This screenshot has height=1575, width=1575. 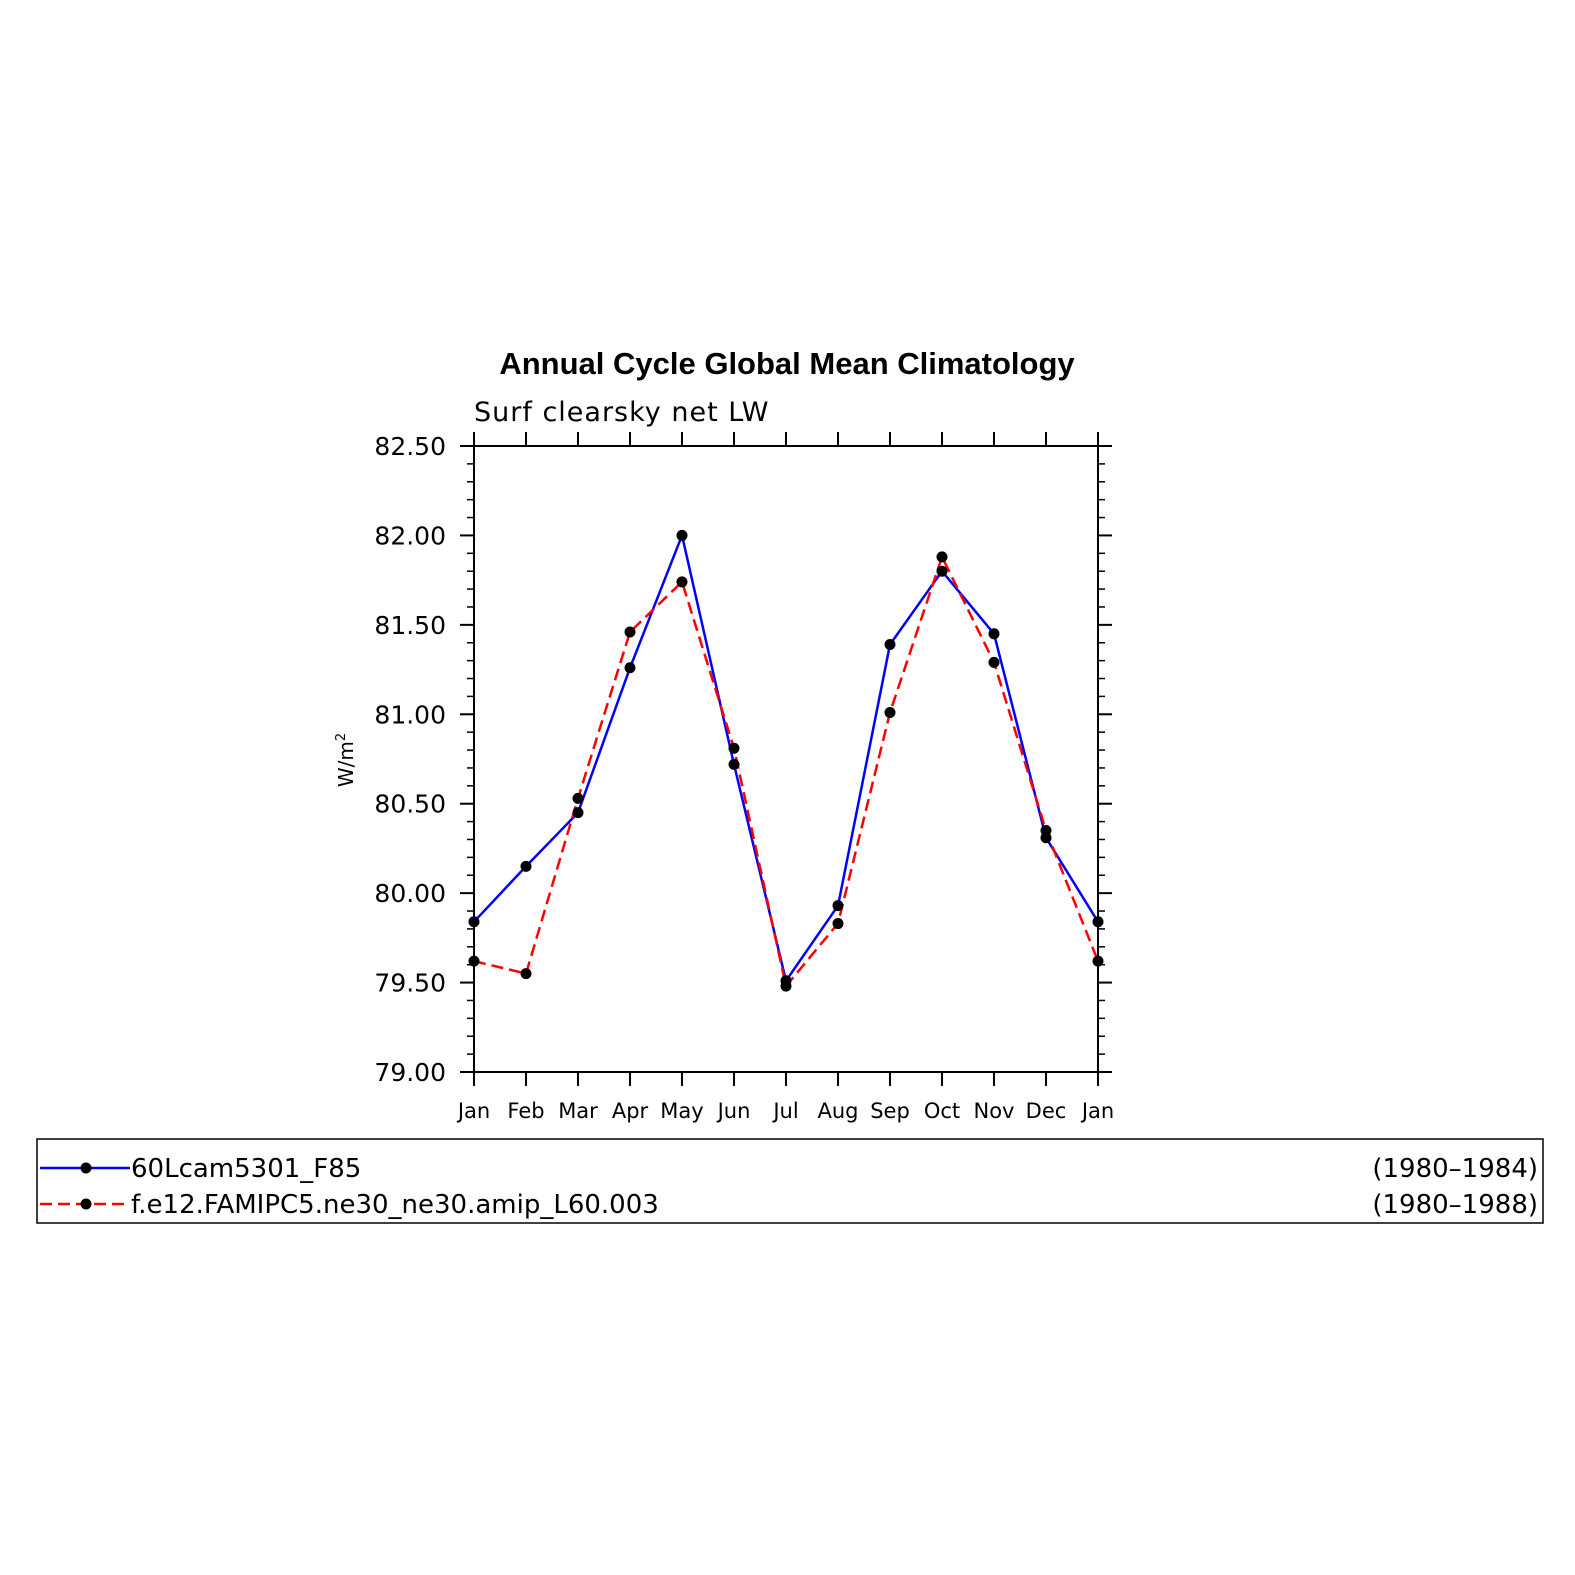 I want to click on x-tick-label: Sep, so click(x=890, y=1111).